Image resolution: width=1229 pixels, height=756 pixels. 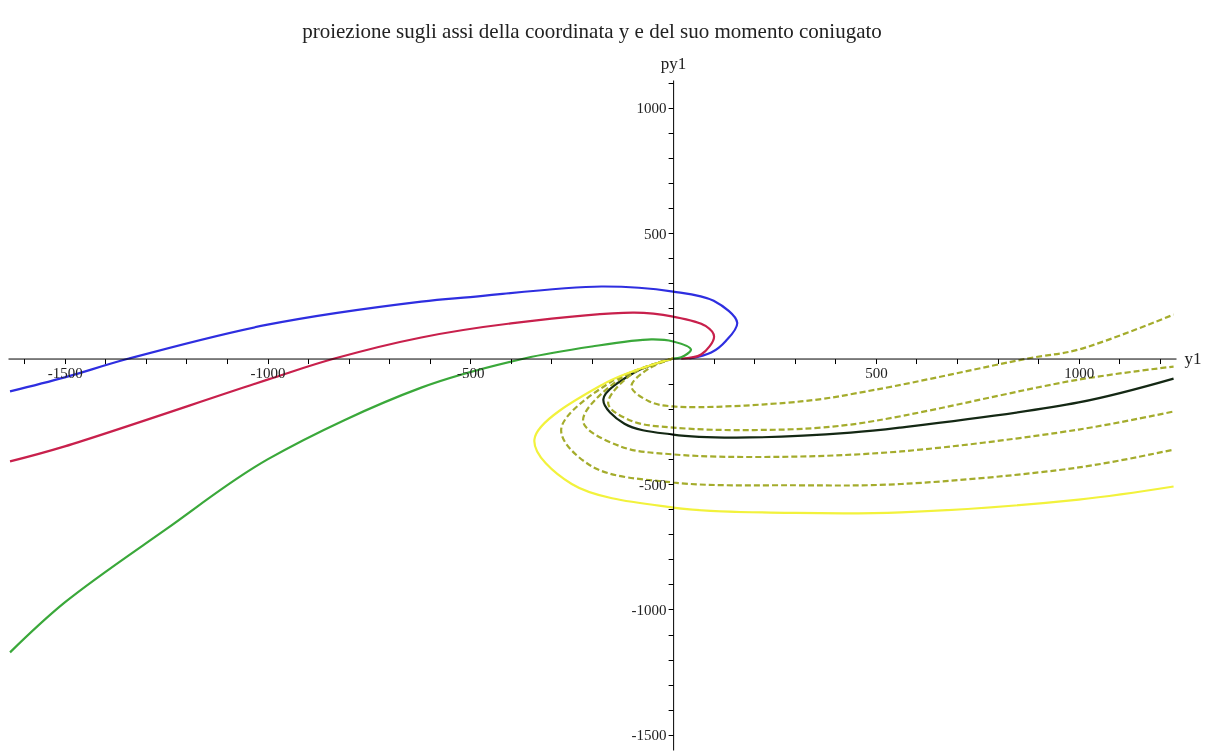 I want to click on y-axis-title: py1, so click(x=673, y=63).